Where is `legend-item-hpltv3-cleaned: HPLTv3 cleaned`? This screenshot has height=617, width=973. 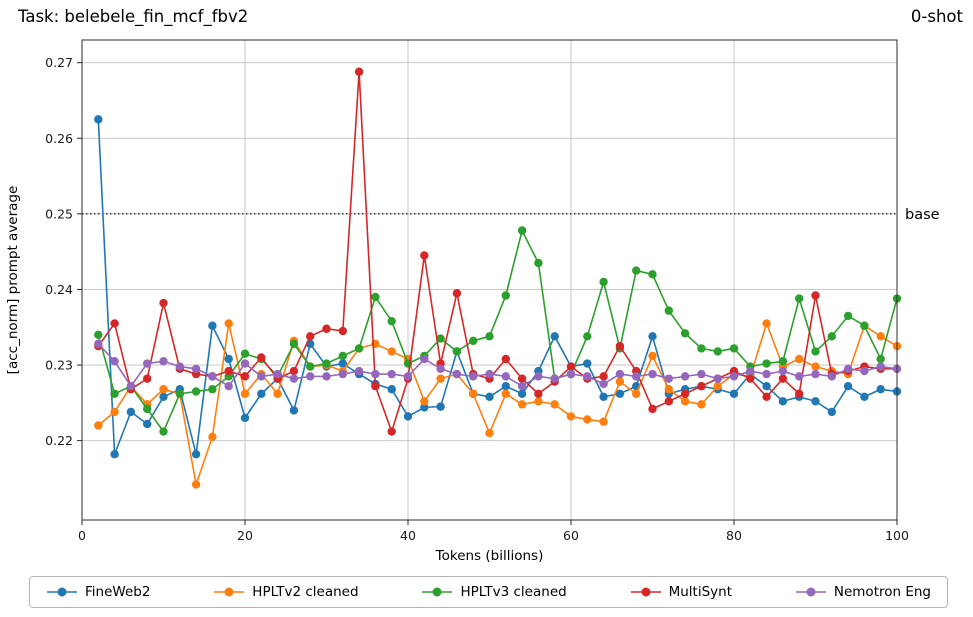
legend-item-hpltv3-cleaned: HPLTv3 cleaned is located at coordinates (494, 592).